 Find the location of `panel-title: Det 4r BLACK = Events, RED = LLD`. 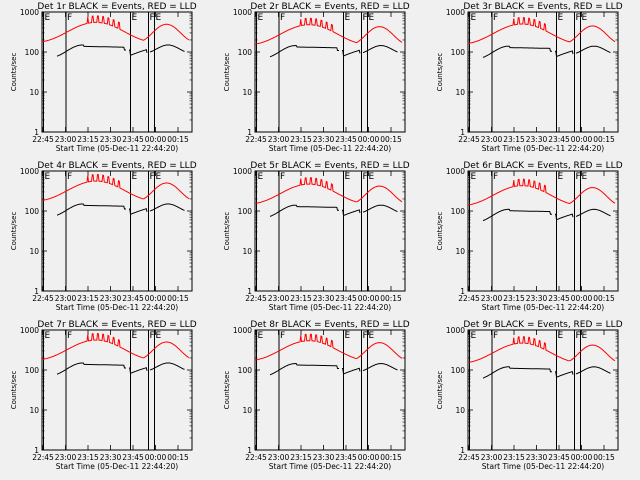

panel-title: Det 4r BLACK = Events, RED = LLD is located at coordinates (116, 166).